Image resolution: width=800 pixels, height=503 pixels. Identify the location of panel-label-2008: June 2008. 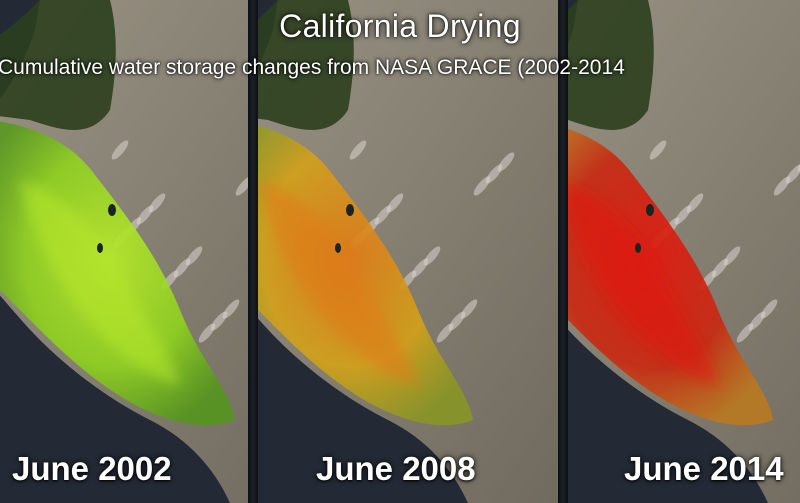
(396, 468).